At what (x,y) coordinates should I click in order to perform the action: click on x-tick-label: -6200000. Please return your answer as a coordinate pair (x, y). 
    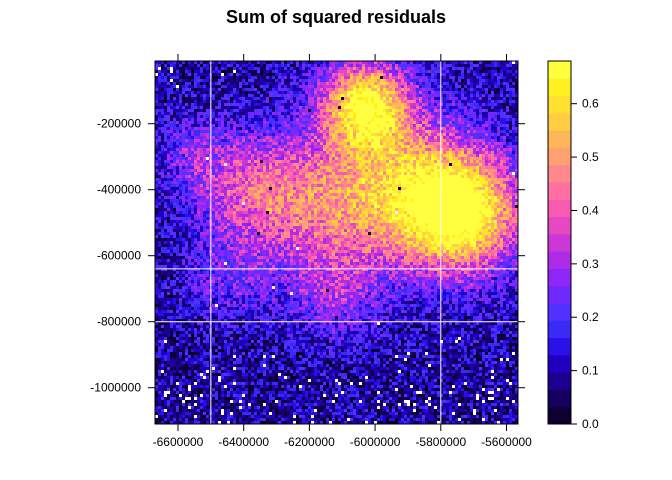
    Looking at the image, I should click on (309, 442).